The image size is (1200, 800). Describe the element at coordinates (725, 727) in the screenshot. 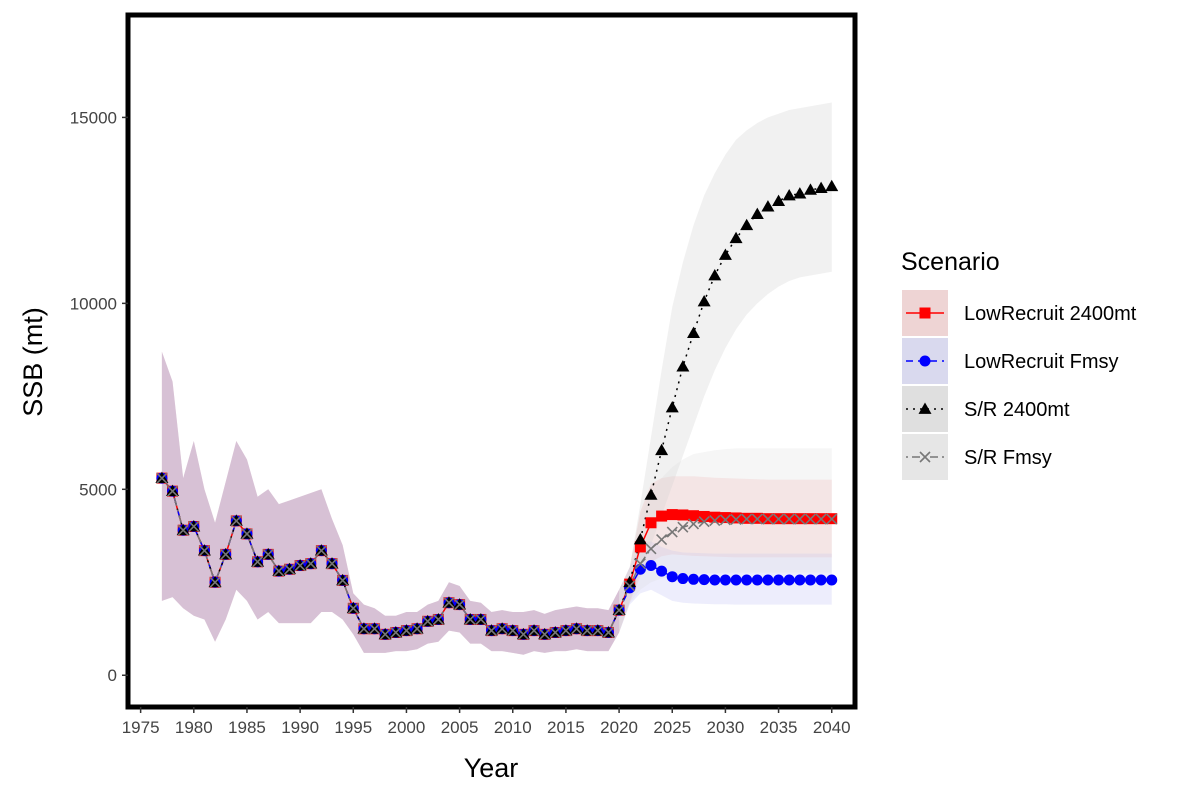

I see `x-tick-label: 2030` at that location.